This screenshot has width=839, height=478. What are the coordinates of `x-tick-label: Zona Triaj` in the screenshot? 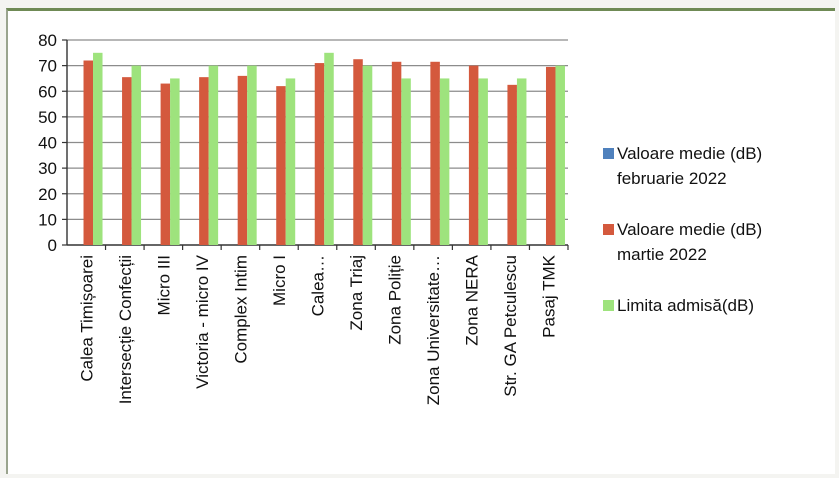 It's located at (356, 293).